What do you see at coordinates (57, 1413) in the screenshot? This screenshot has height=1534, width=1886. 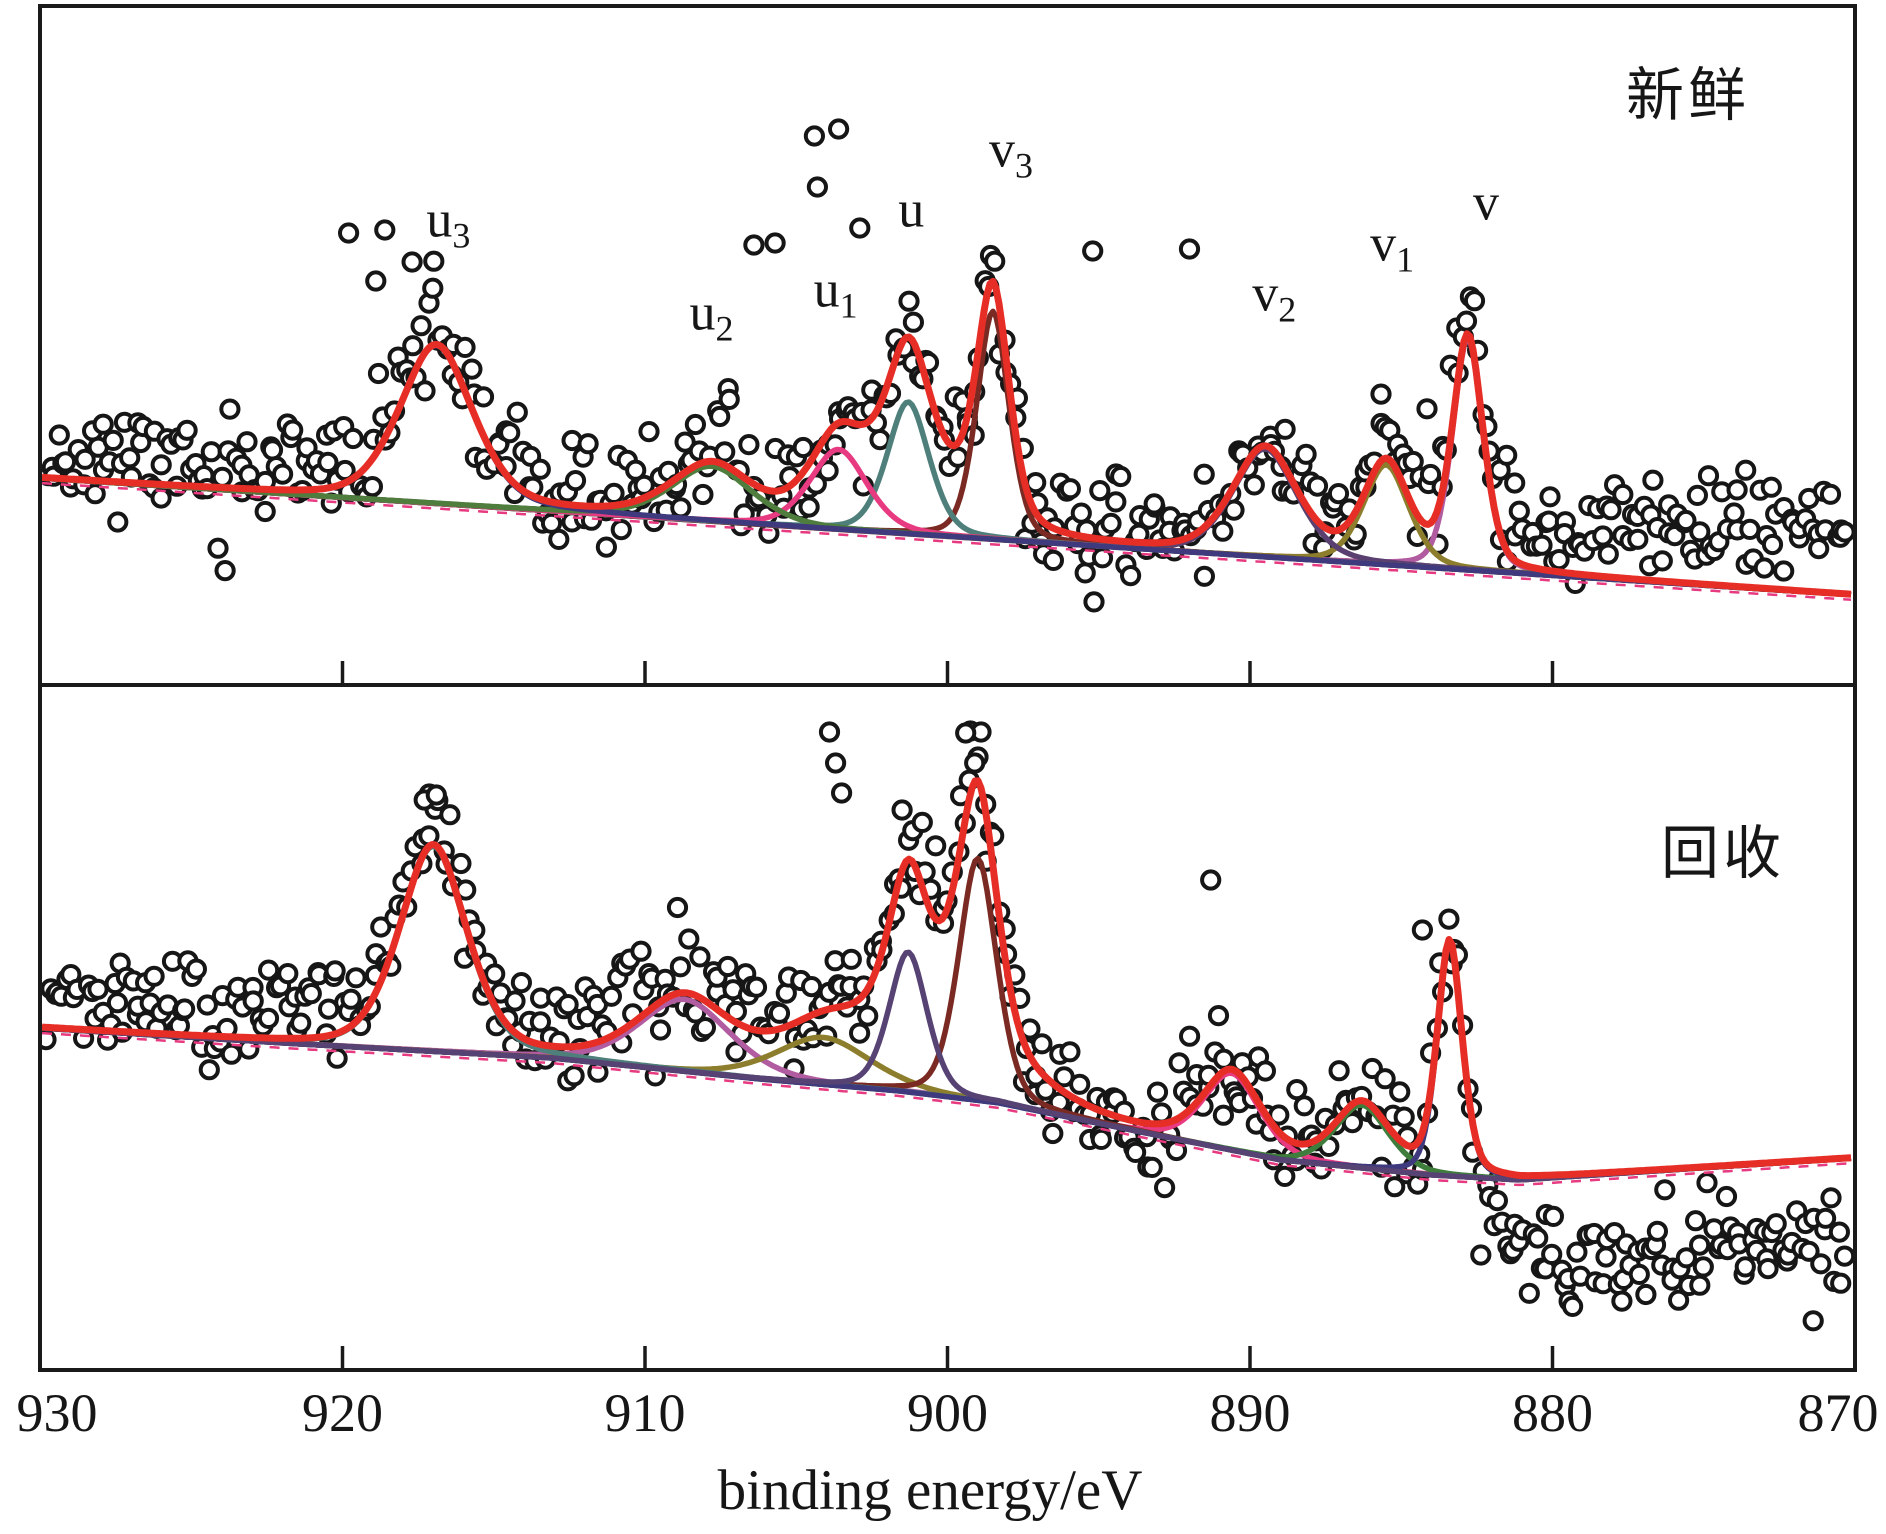 I see `x-tick-930: 930` at bounding box center [57, 1413].